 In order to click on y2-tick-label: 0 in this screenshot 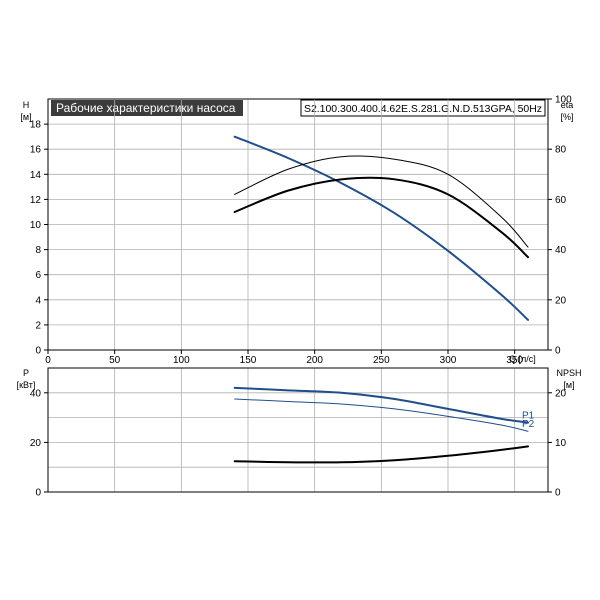, I will do `click(558, 351)`.